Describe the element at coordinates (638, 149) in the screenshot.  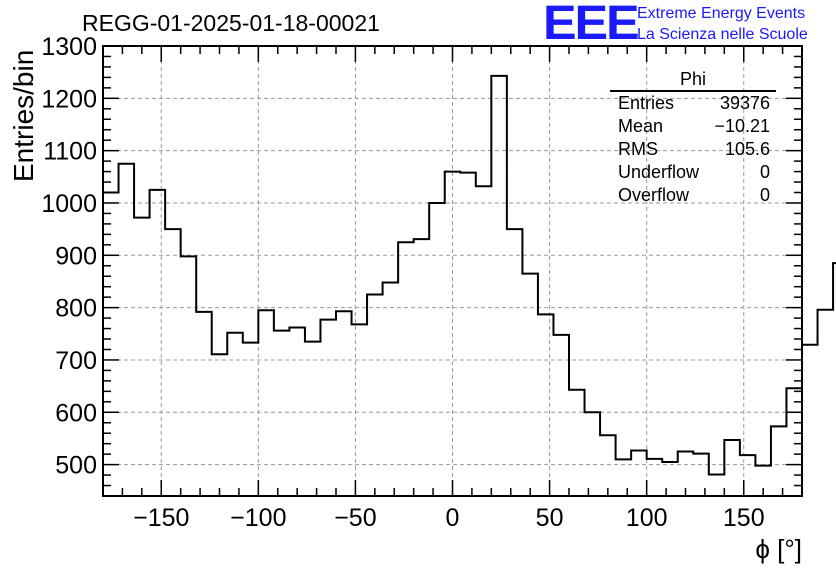
I see `stats-label: RMS` at that location.